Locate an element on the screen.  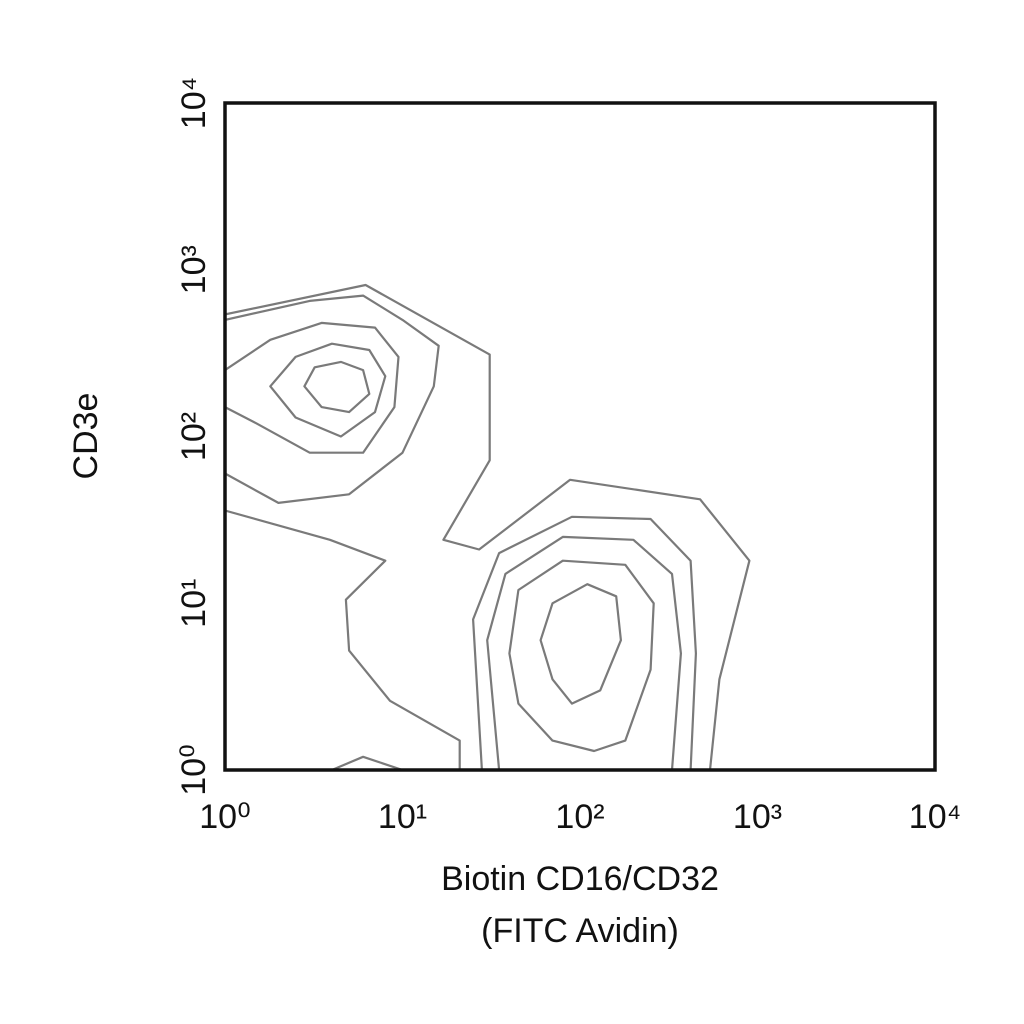
x-tick-label: 10¹ is located at coordinates (402, 817).